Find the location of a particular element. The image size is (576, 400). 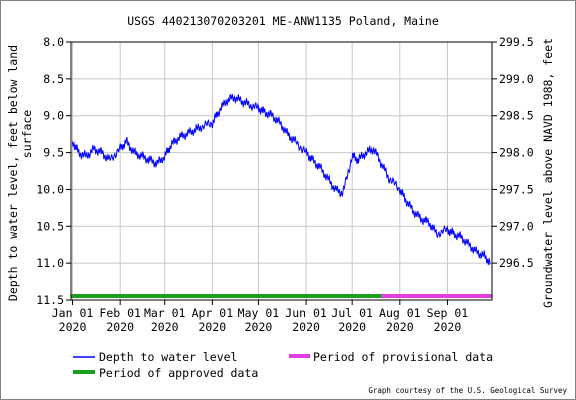

y-axis-label-left: Depth to water level, feet below land is located at coordinates (13, 173).